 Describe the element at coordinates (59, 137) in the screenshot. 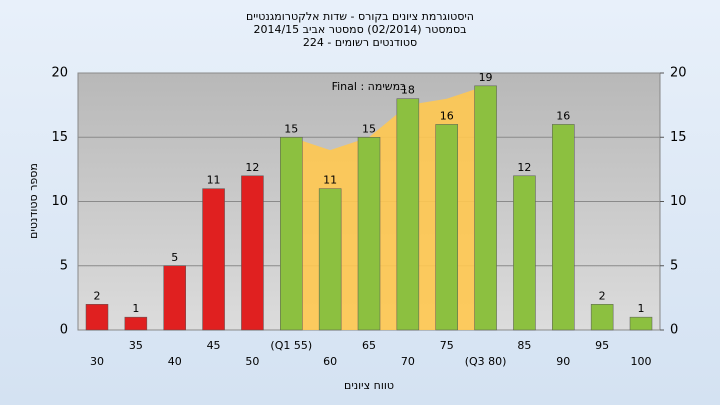

I see `y-tick-label: 15` at that location.